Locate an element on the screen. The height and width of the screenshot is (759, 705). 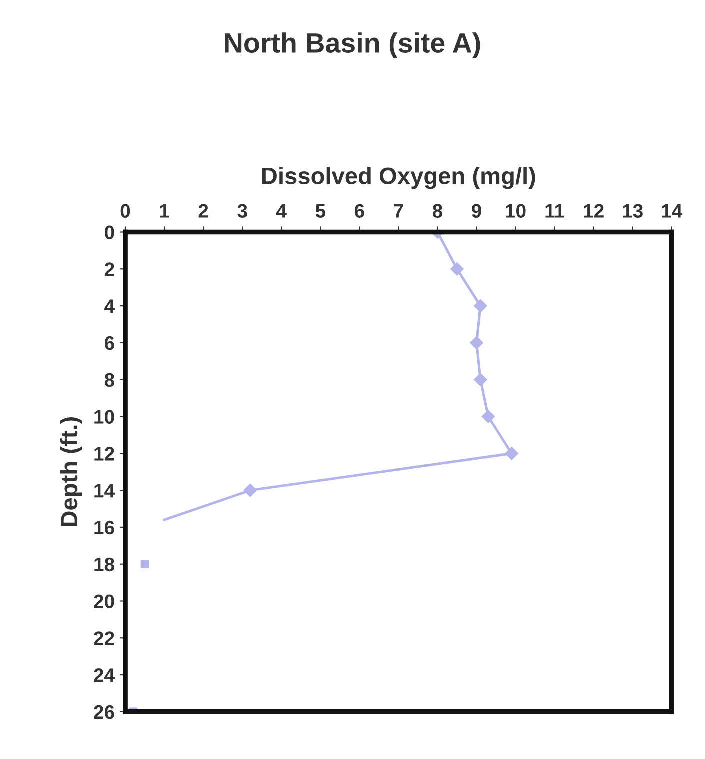
y-tick-label: 26 is located at coordinates (104, 712).